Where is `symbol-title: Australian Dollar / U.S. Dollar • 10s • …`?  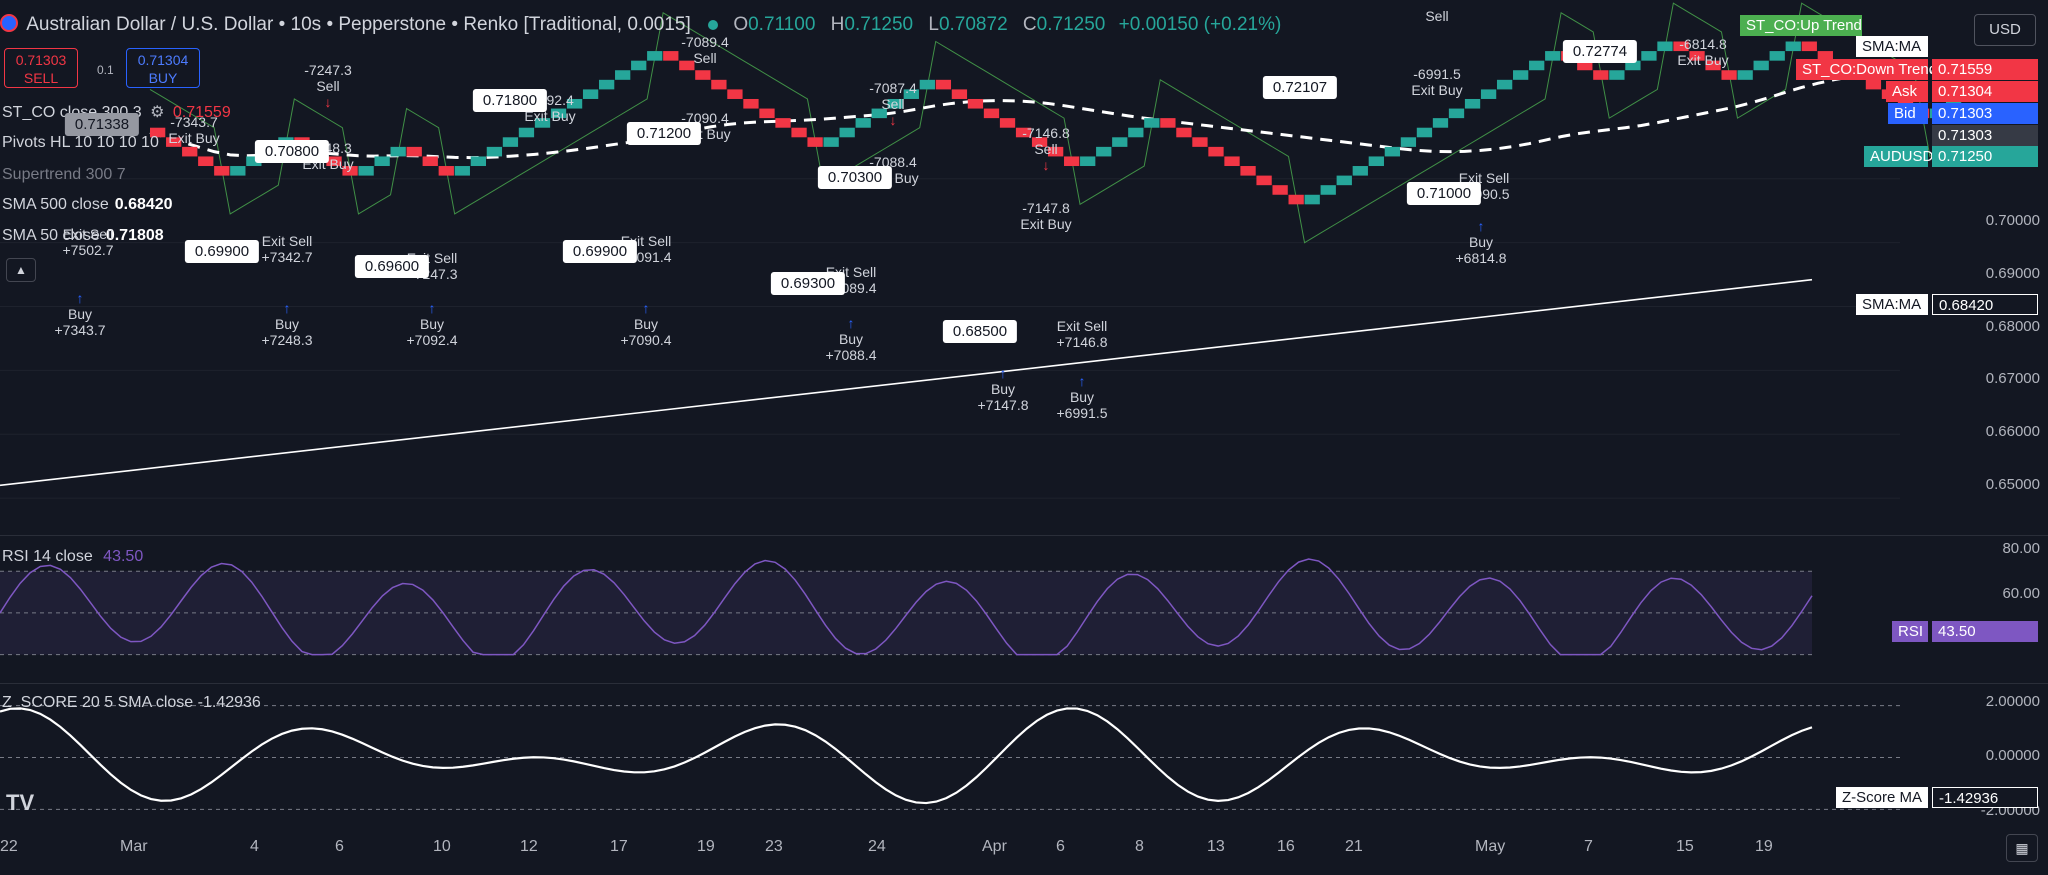
symbol-title: Australian Dollar / U.S. Dollar • 10s • … is located at coordinates (358, 24).